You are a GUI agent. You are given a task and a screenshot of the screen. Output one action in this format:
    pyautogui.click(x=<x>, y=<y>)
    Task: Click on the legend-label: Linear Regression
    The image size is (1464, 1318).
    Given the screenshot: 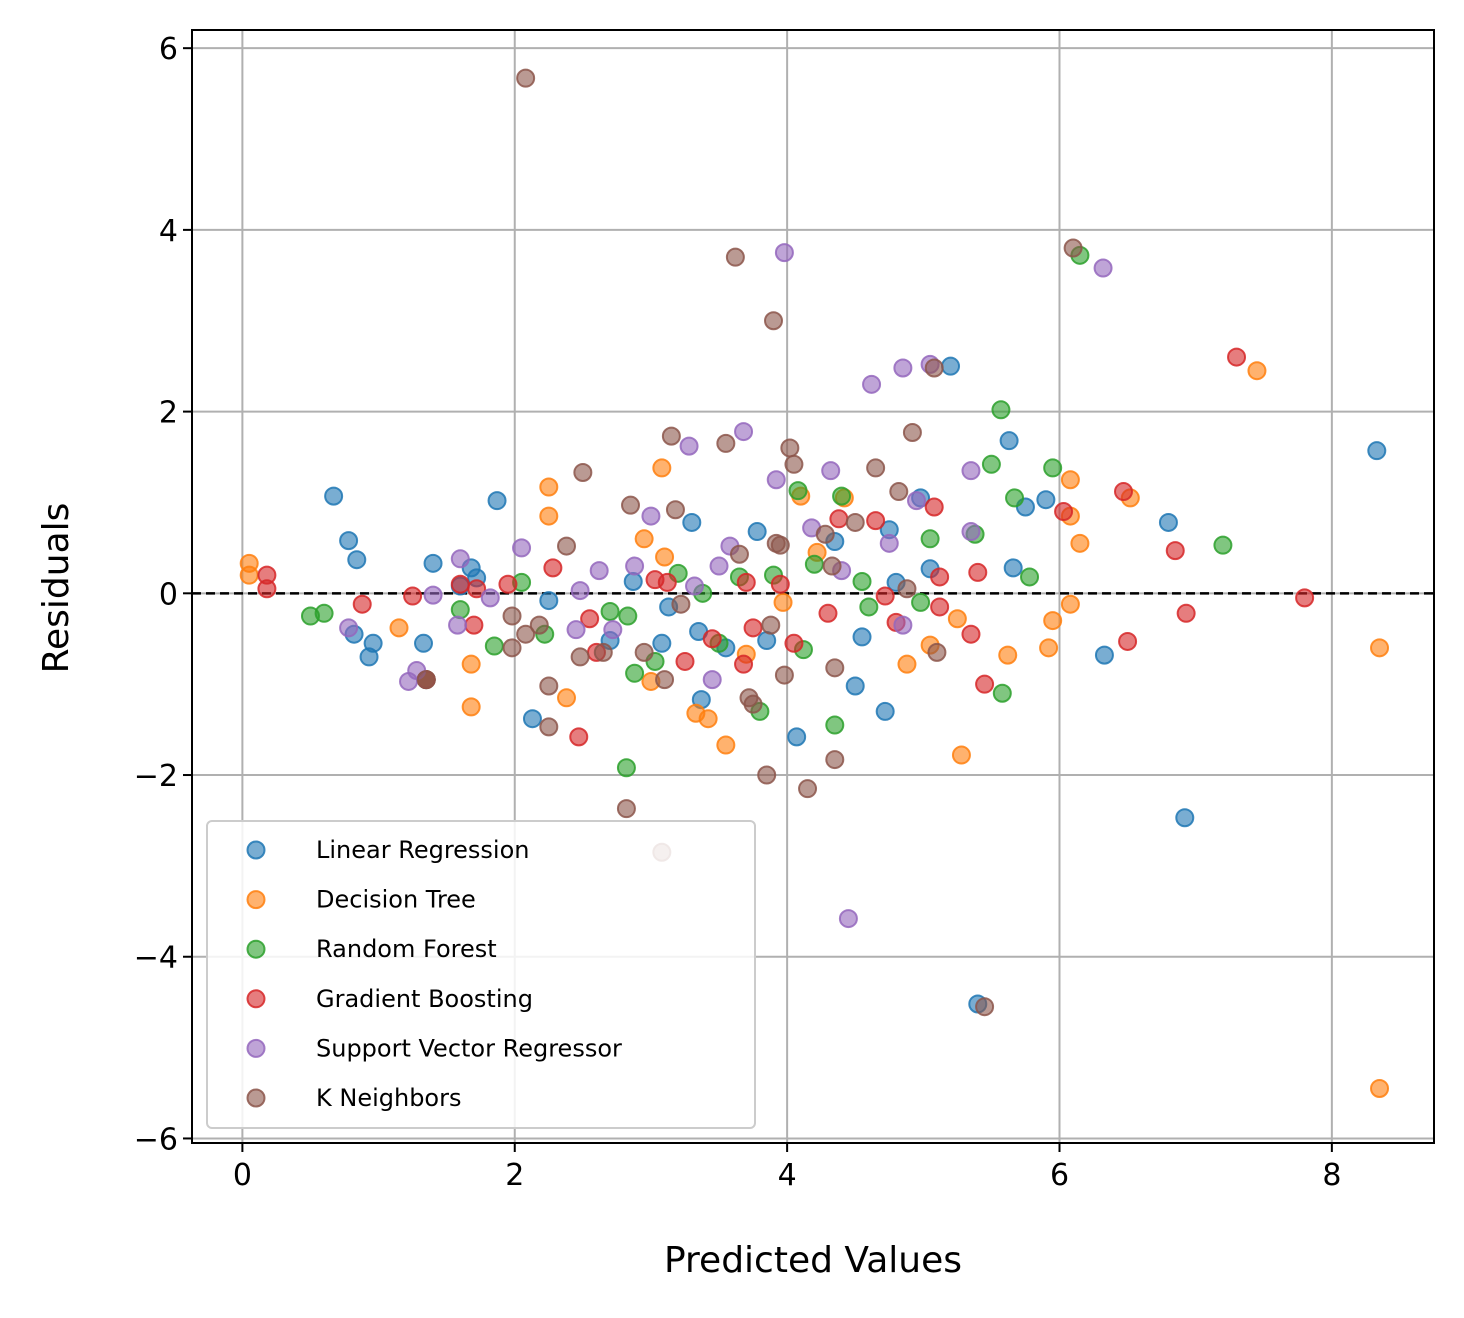 What is the action you would take?
    pyautogui.click(x=423, y=850)
    